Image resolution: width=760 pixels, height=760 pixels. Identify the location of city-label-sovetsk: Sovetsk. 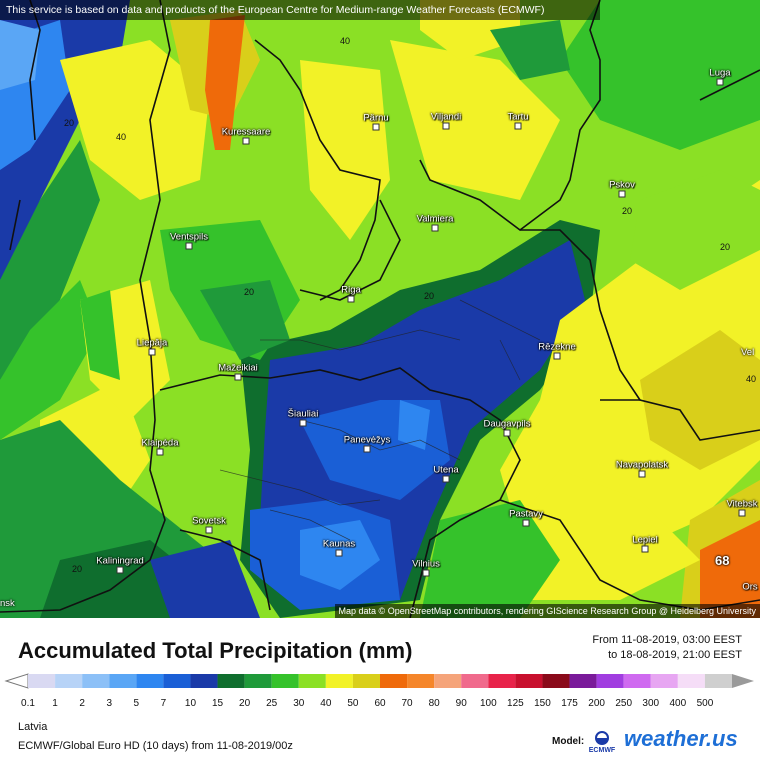
(209, 521).